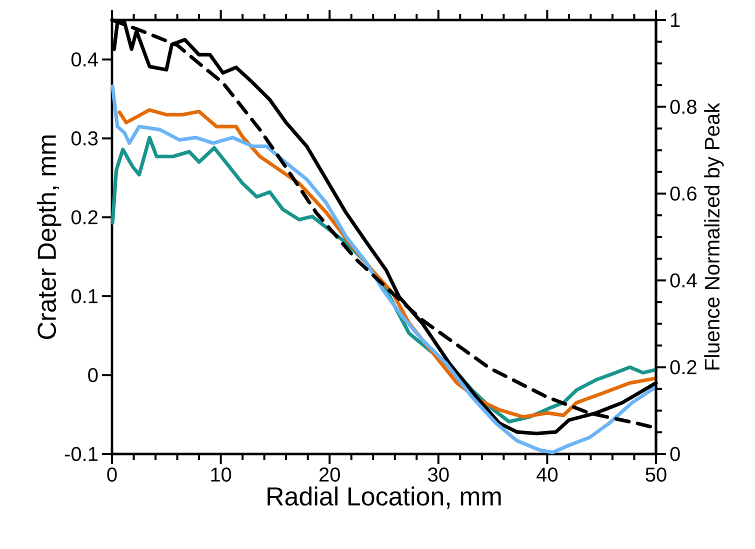 This screenshot has width=755, height=549. I want to click on x-axis-title: Radial Location, mm, so click(384, 497).